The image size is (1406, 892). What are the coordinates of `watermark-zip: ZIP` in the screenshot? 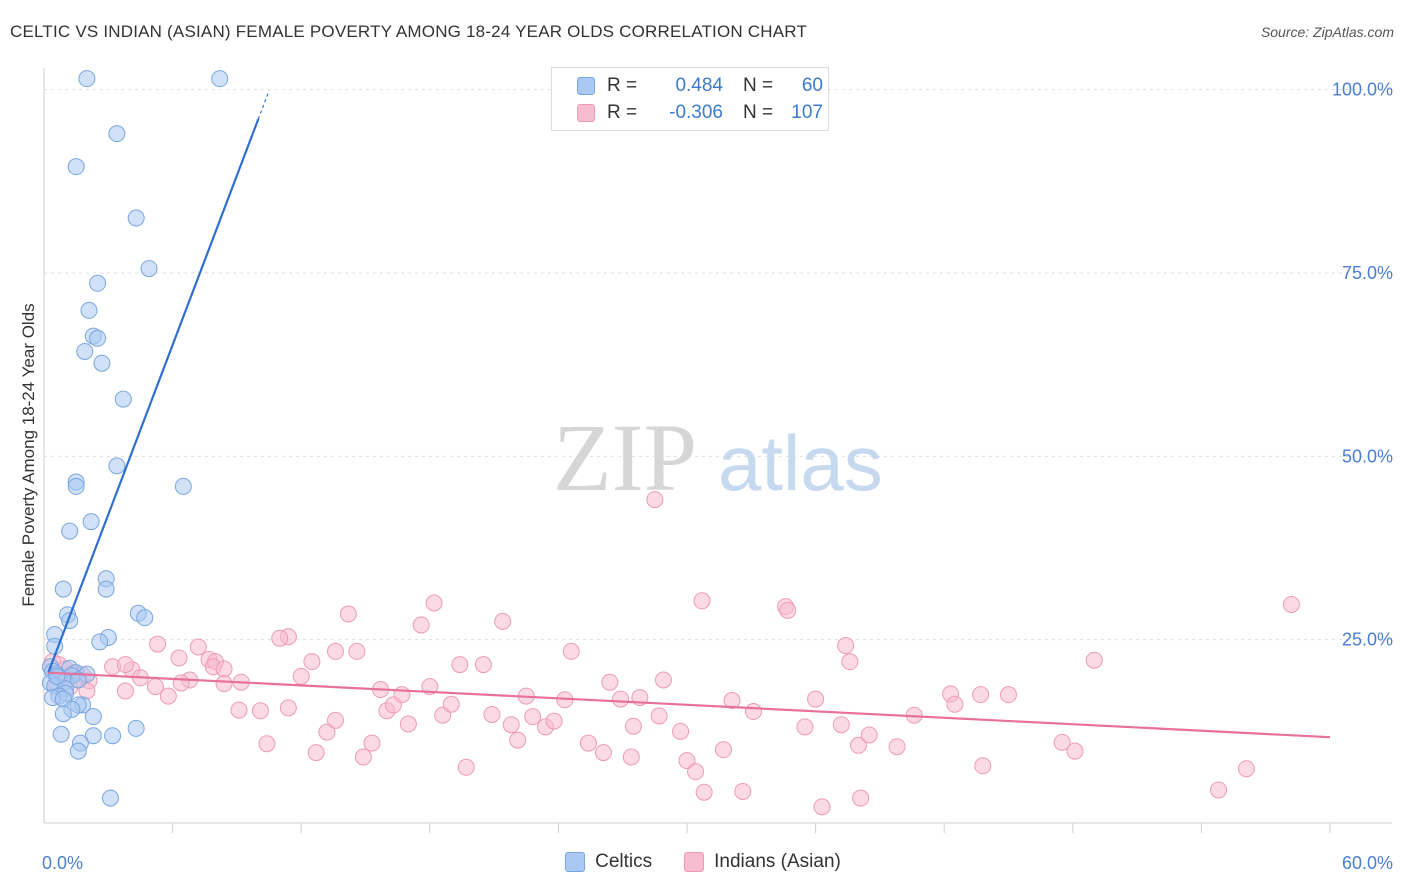 It's located at (625, 457).